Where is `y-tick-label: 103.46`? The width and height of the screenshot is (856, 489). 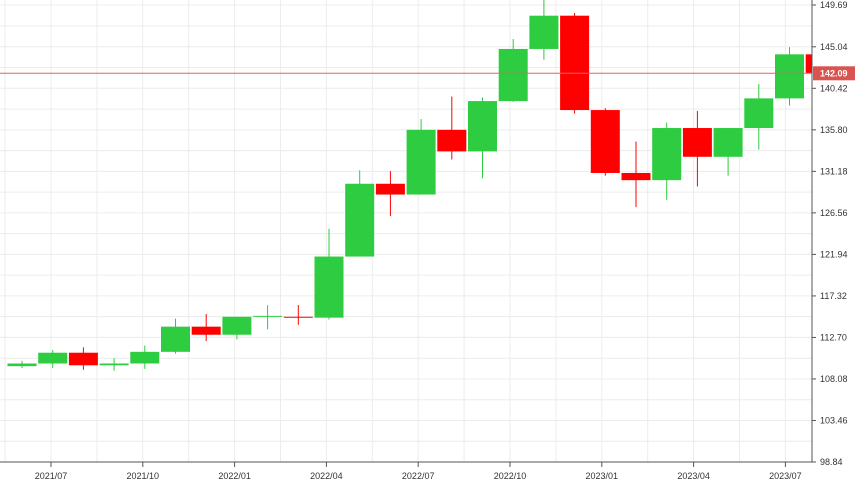 y-tick-label: 103.46 is located at coordinates (834, 420).